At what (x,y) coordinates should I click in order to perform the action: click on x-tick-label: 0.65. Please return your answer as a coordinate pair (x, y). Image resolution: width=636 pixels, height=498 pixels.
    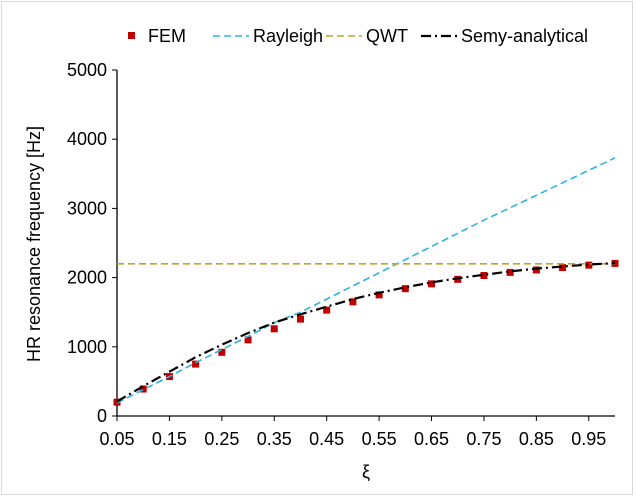
    Looking at the image, I should click on (431, 439).